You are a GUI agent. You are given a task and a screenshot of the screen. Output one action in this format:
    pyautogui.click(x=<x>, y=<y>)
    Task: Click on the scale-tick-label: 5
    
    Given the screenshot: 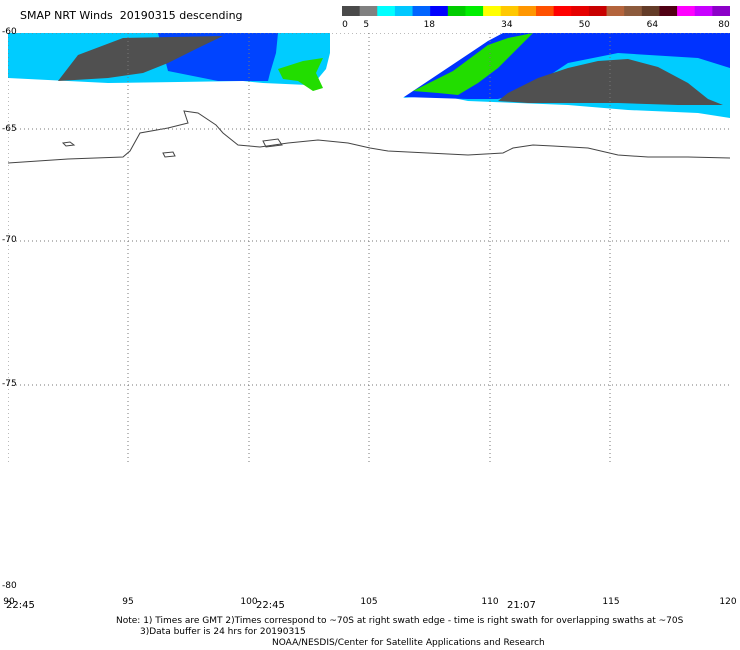 What is the action you would take?
    pyautogui.click(x=366, y=25)
    